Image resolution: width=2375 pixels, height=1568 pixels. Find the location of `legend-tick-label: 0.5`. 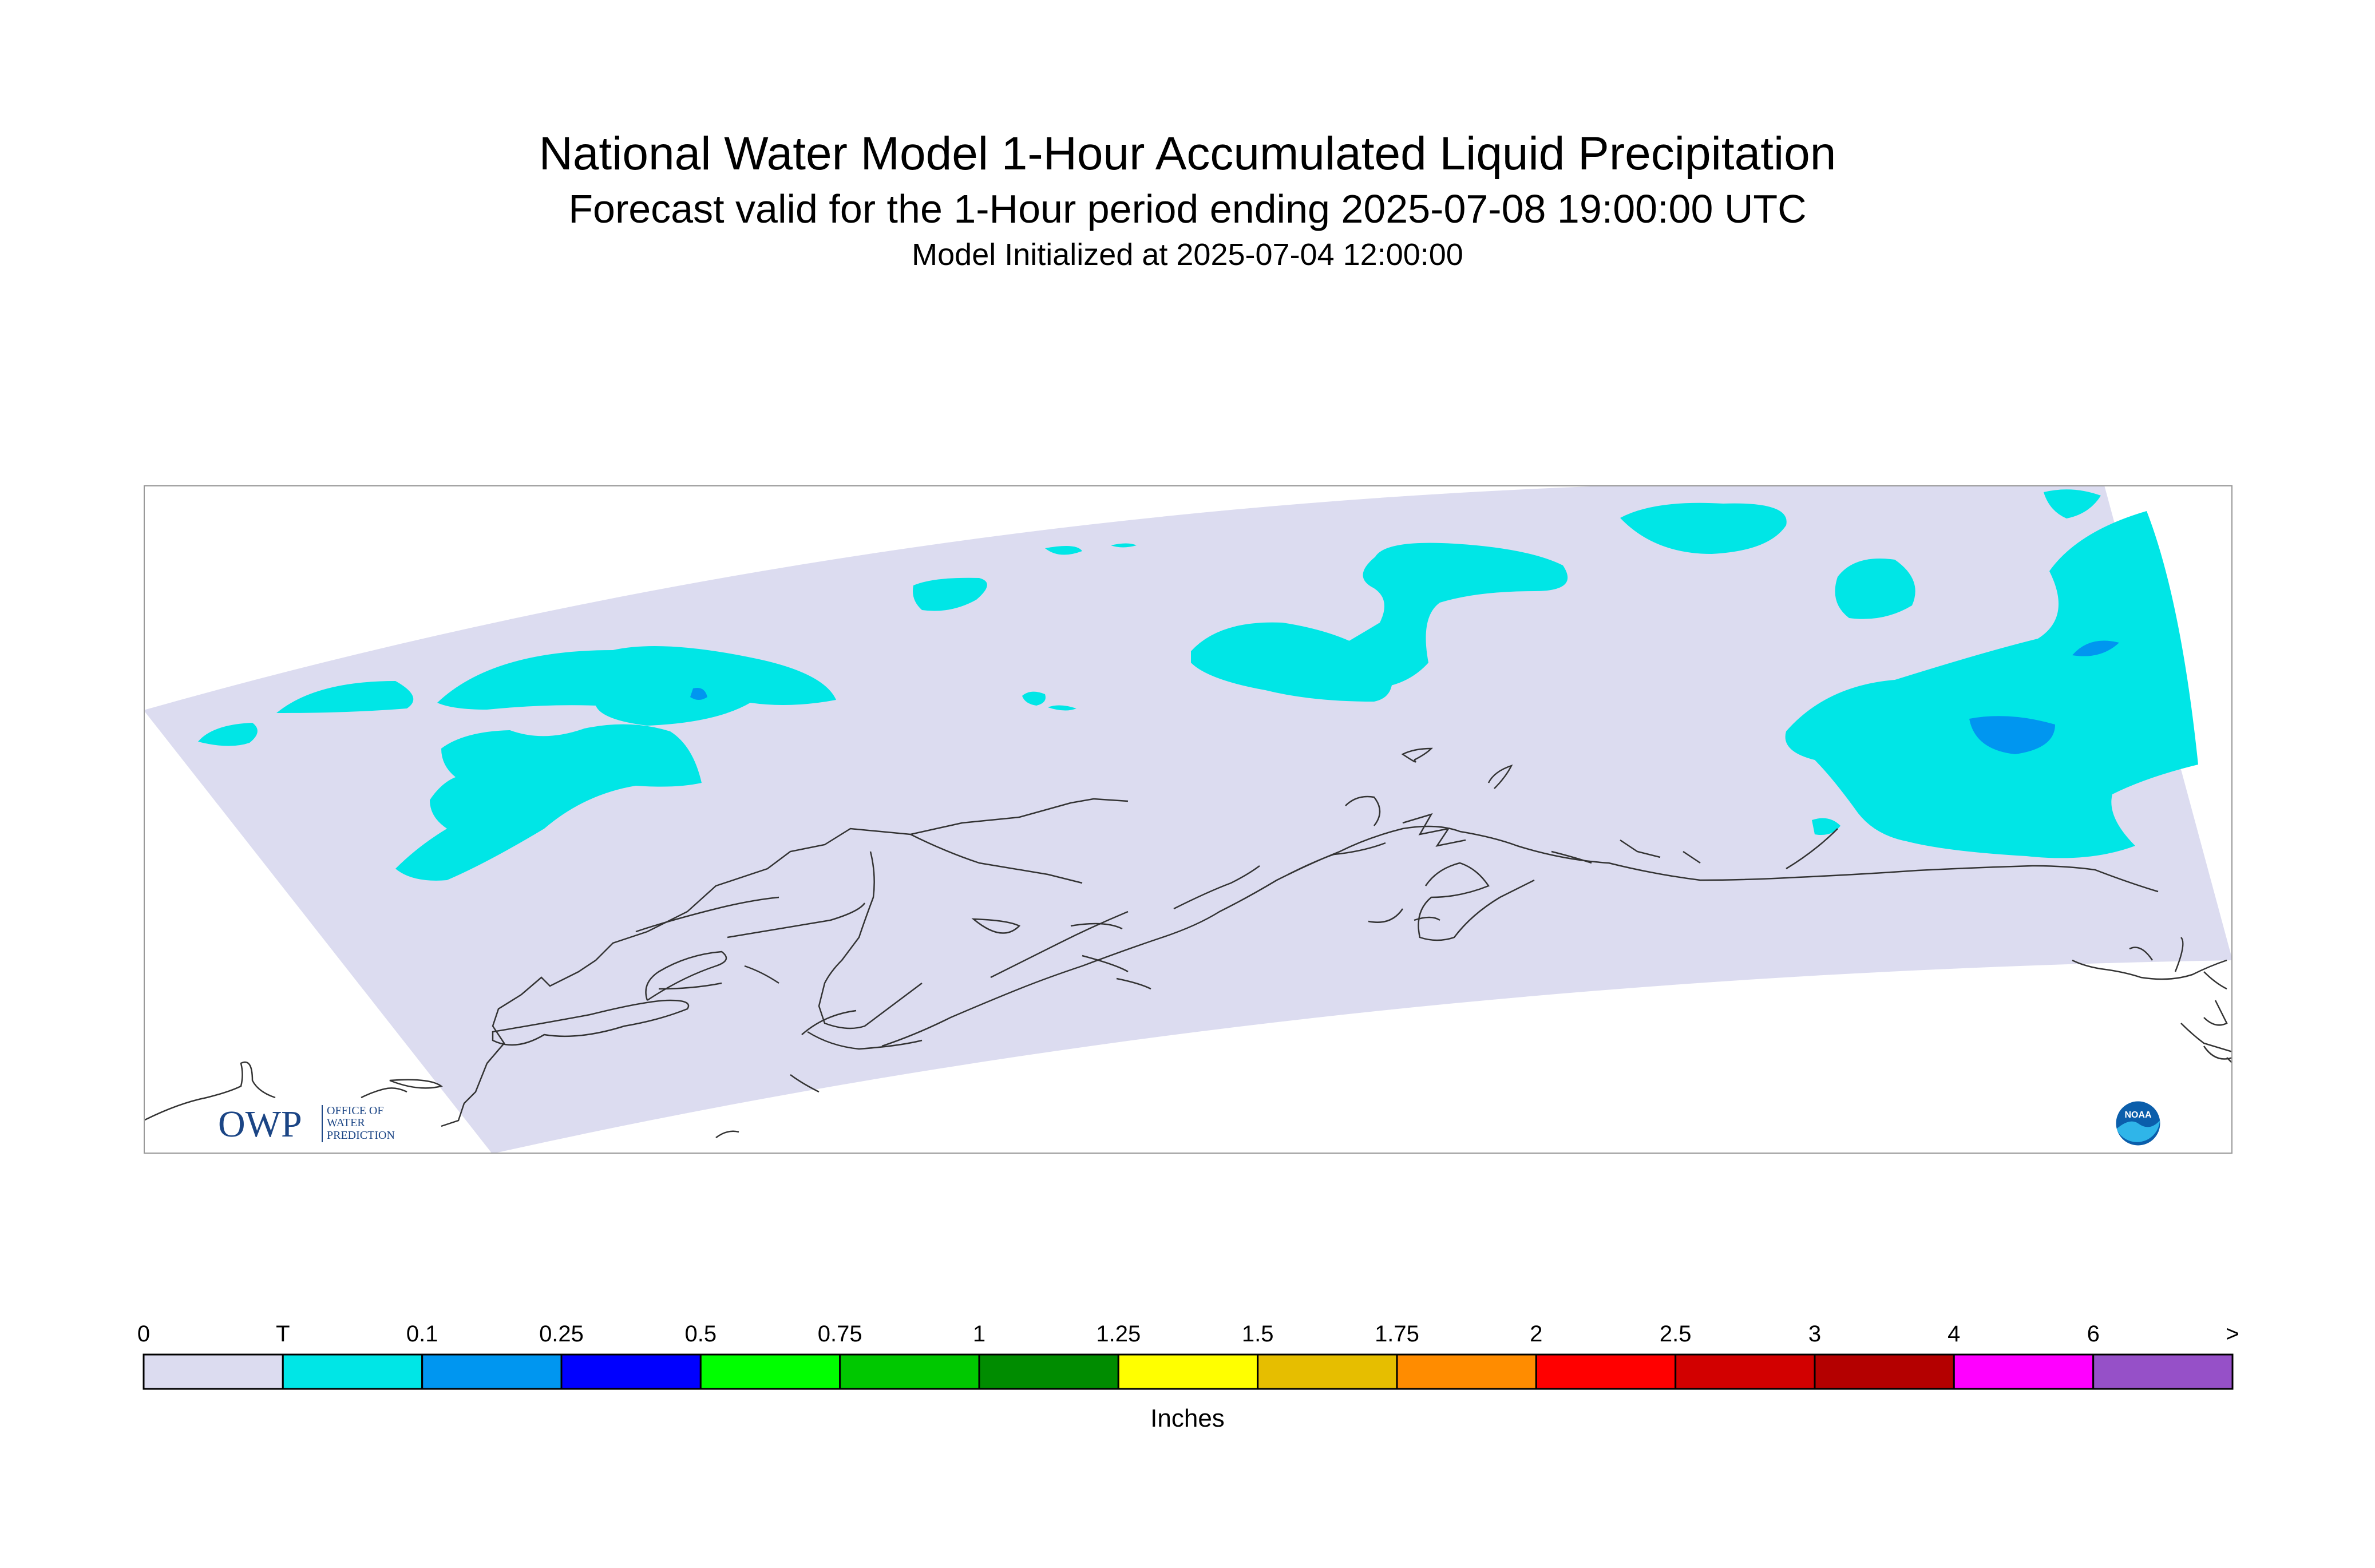

legend-tick-label: 0.5 is located at coordinates (700, 1334).